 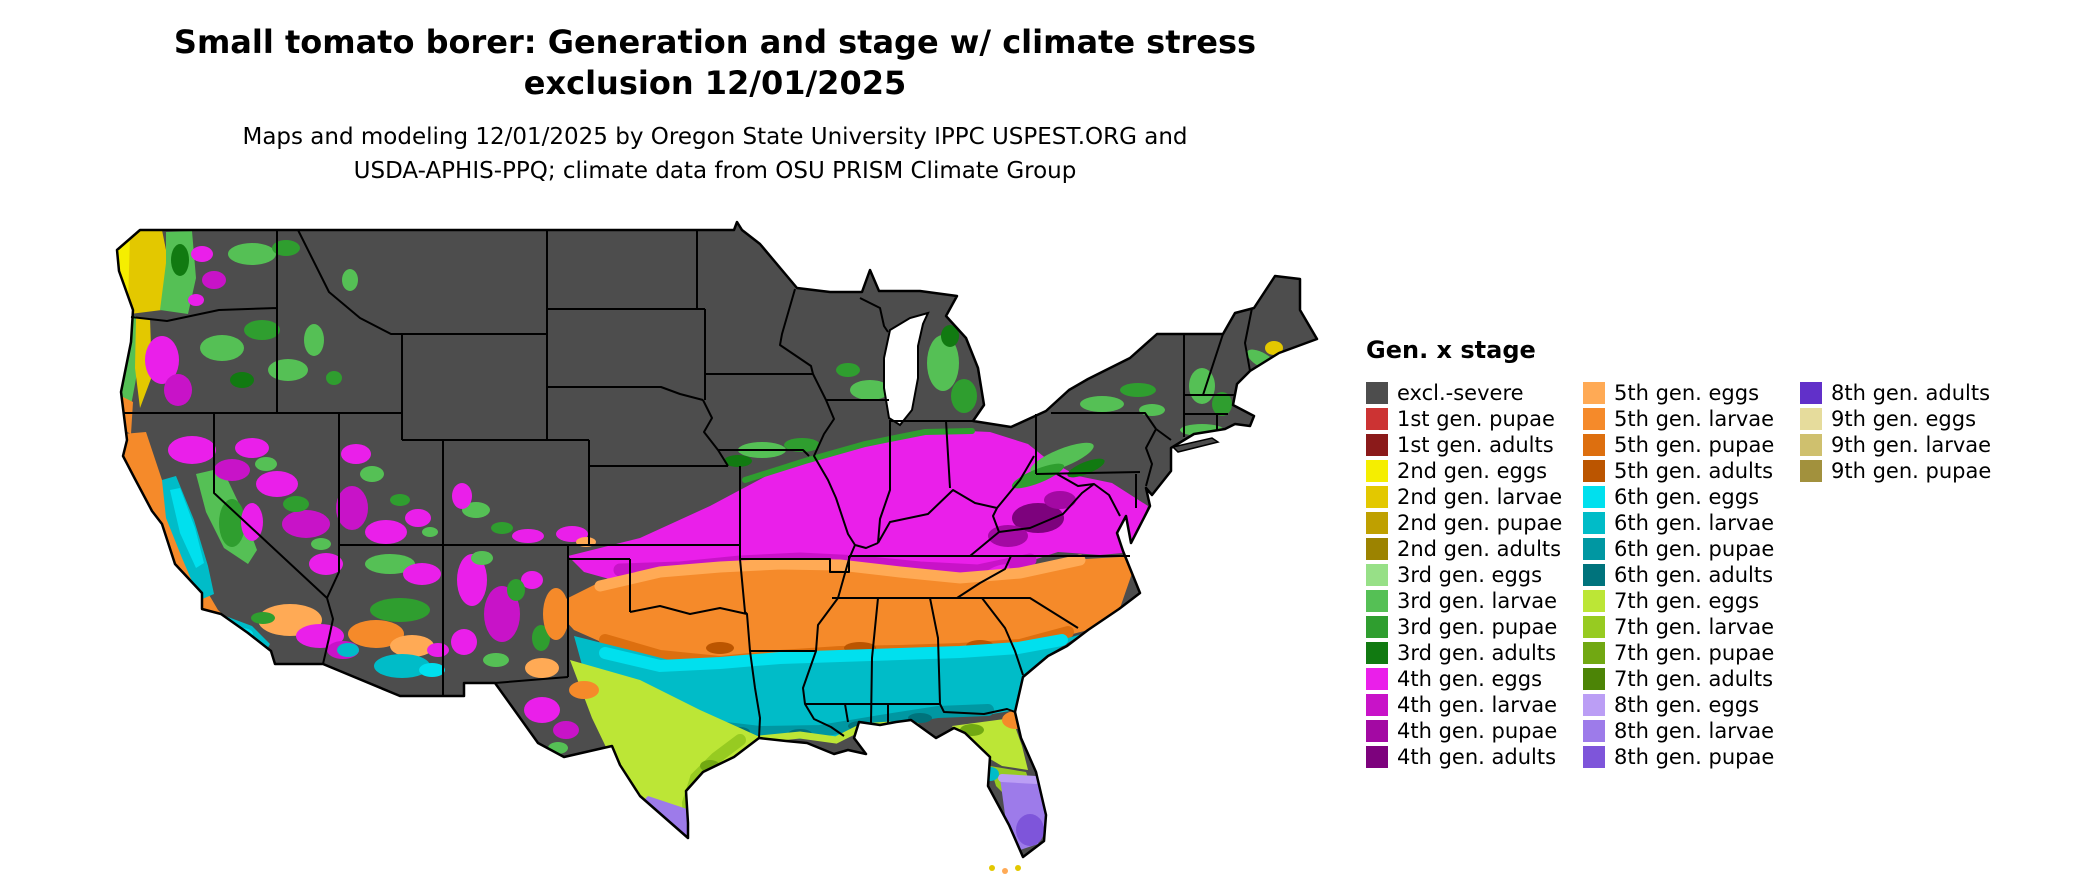 I want to click on legend-label: 5th gen. adults, so click(x=1694, y=471).